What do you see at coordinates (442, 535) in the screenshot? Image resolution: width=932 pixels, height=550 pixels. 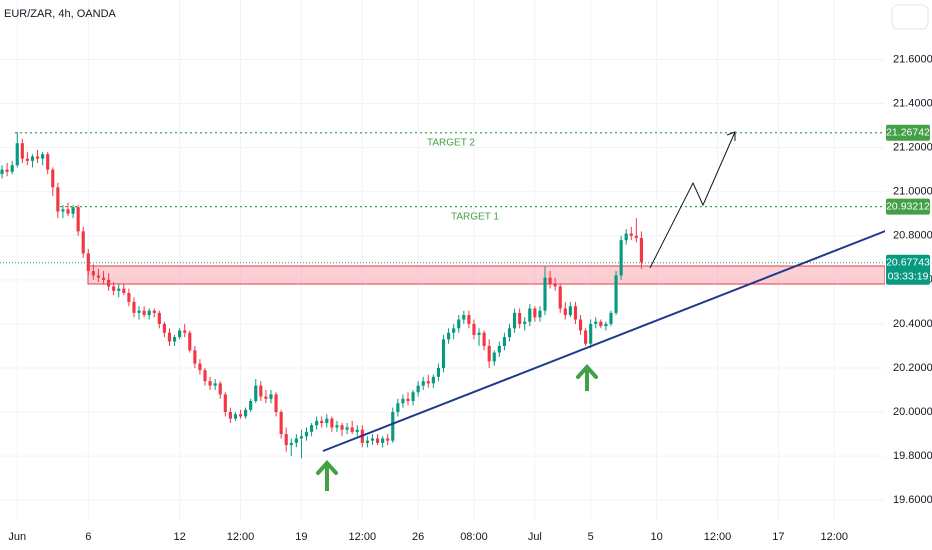 I see `time-axis` at bounding box center [442, 535].